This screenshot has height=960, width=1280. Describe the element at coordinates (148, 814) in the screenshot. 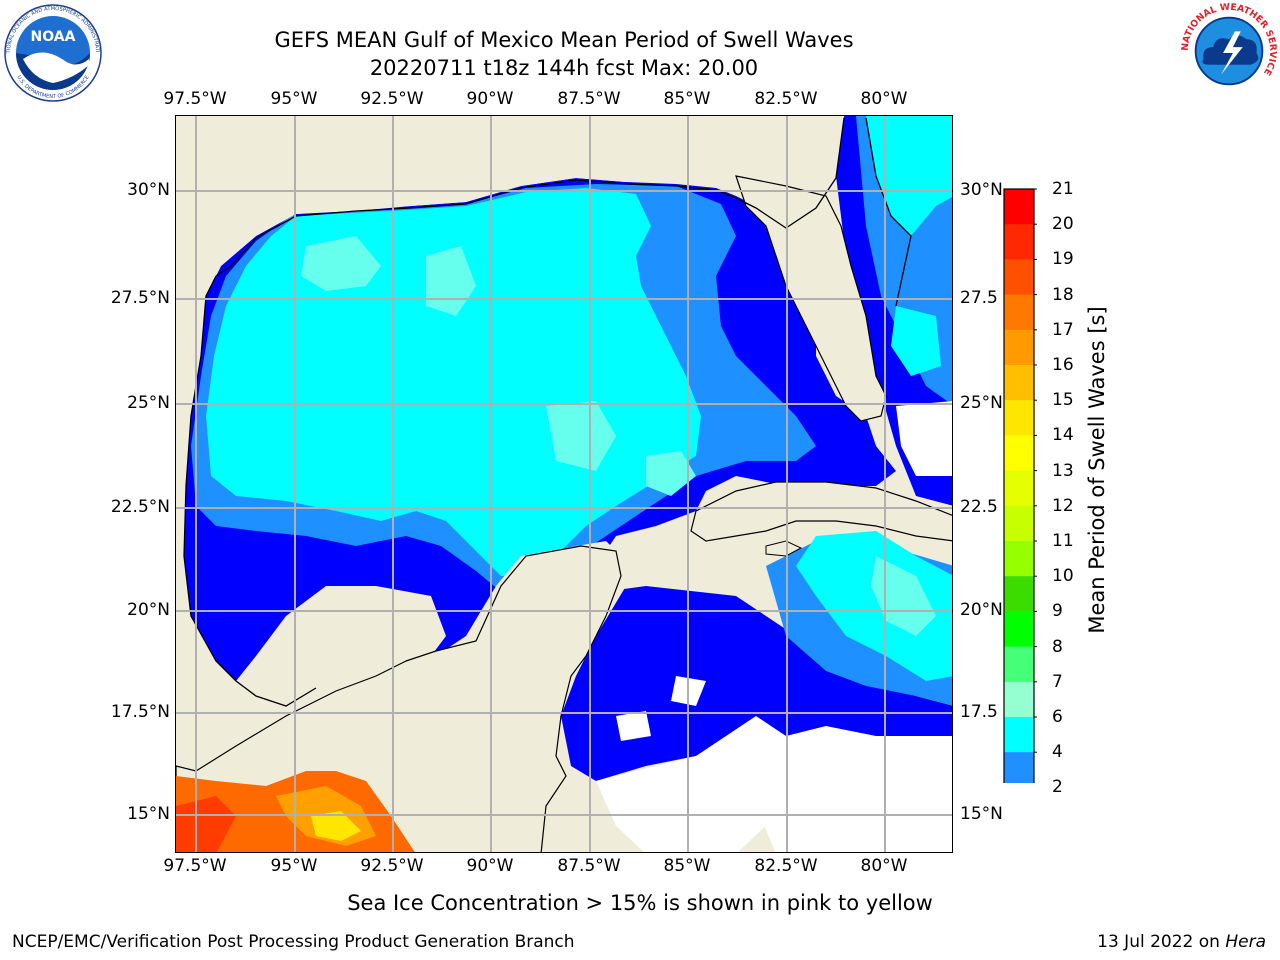

I see `lat-label-left: 15°N` at that location.